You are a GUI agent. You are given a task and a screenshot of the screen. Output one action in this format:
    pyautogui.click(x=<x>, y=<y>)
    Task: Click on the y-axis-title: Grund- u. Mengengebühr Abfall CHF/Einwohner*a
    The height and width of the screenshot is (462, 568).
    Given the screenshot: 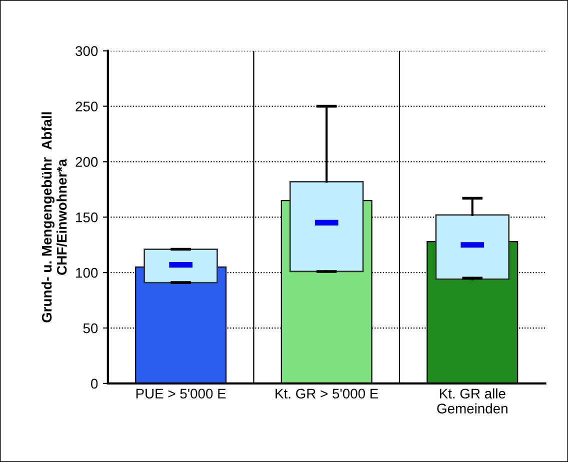 What is the action you would take?
    pyautogui.click(x=54, y=217)
    